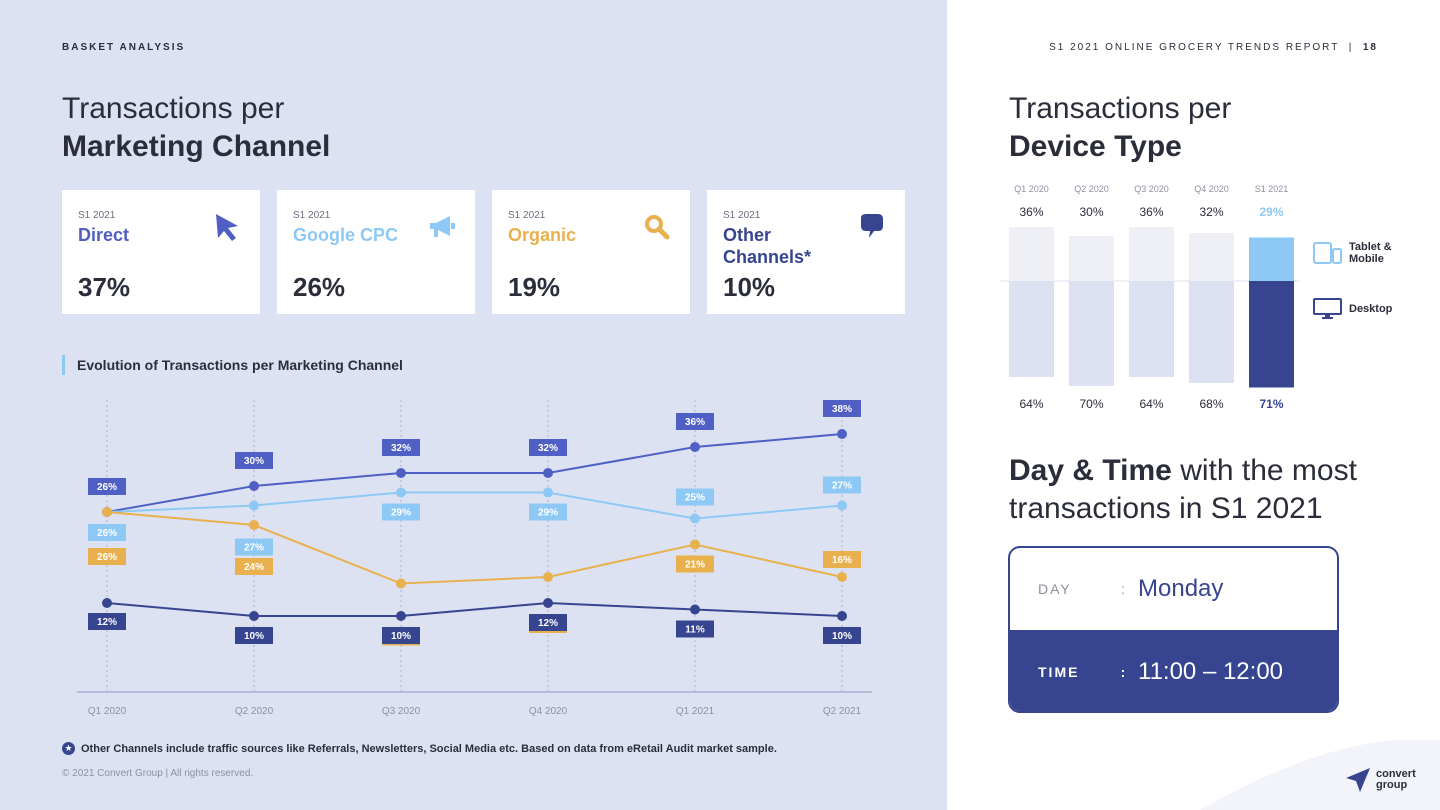  Describe the element at coordinates (1123, 671) in the screenshot. I see `time-colon: :` at that location.